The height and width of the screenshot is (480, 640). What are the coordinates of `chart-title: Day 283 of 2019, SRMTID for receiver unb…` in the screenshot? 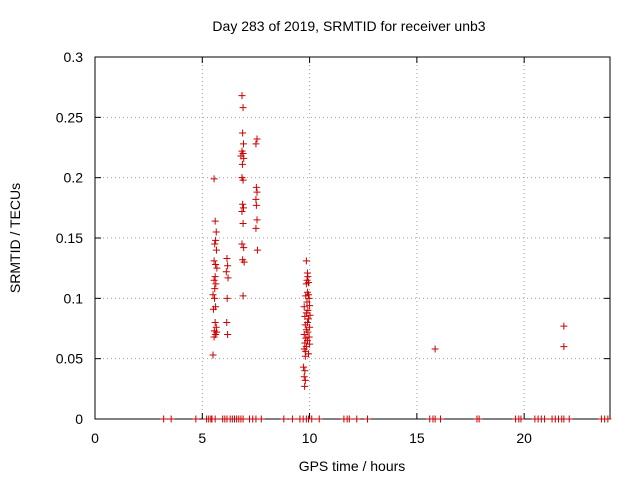 It's located at (348, 26).